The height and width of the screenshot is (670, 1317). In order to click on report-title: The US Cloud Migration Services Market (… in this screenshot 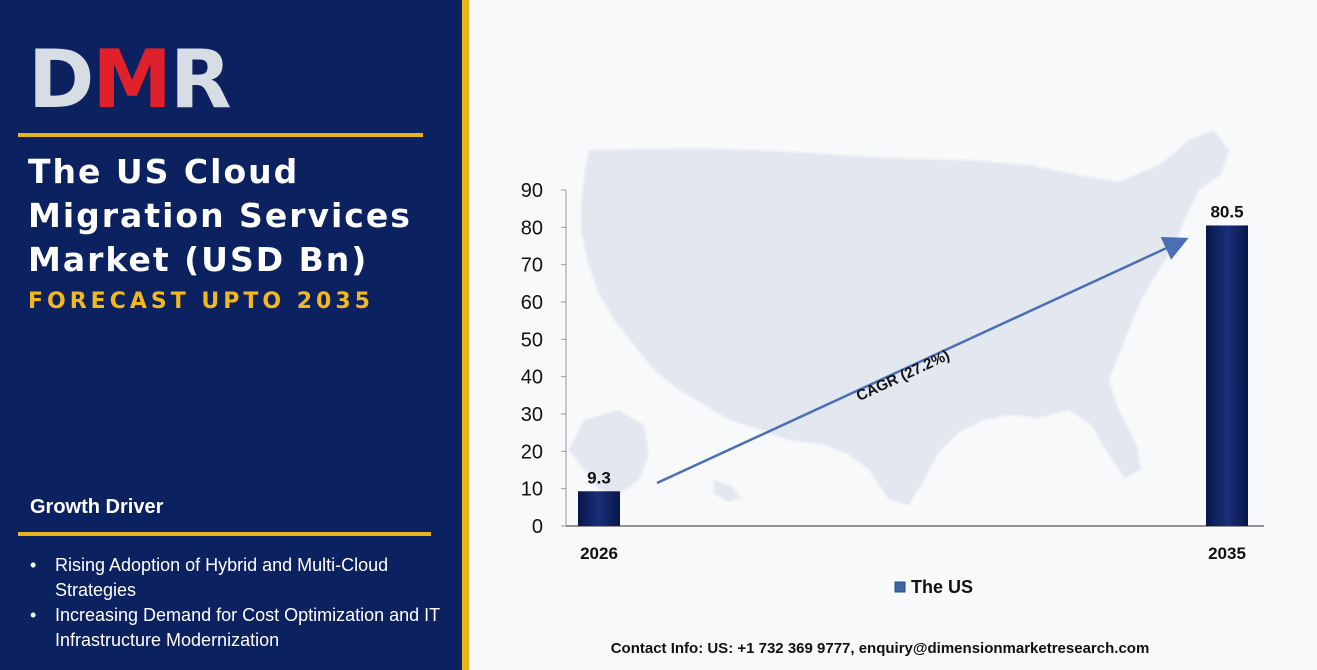, I will do `click(220, 215)`.